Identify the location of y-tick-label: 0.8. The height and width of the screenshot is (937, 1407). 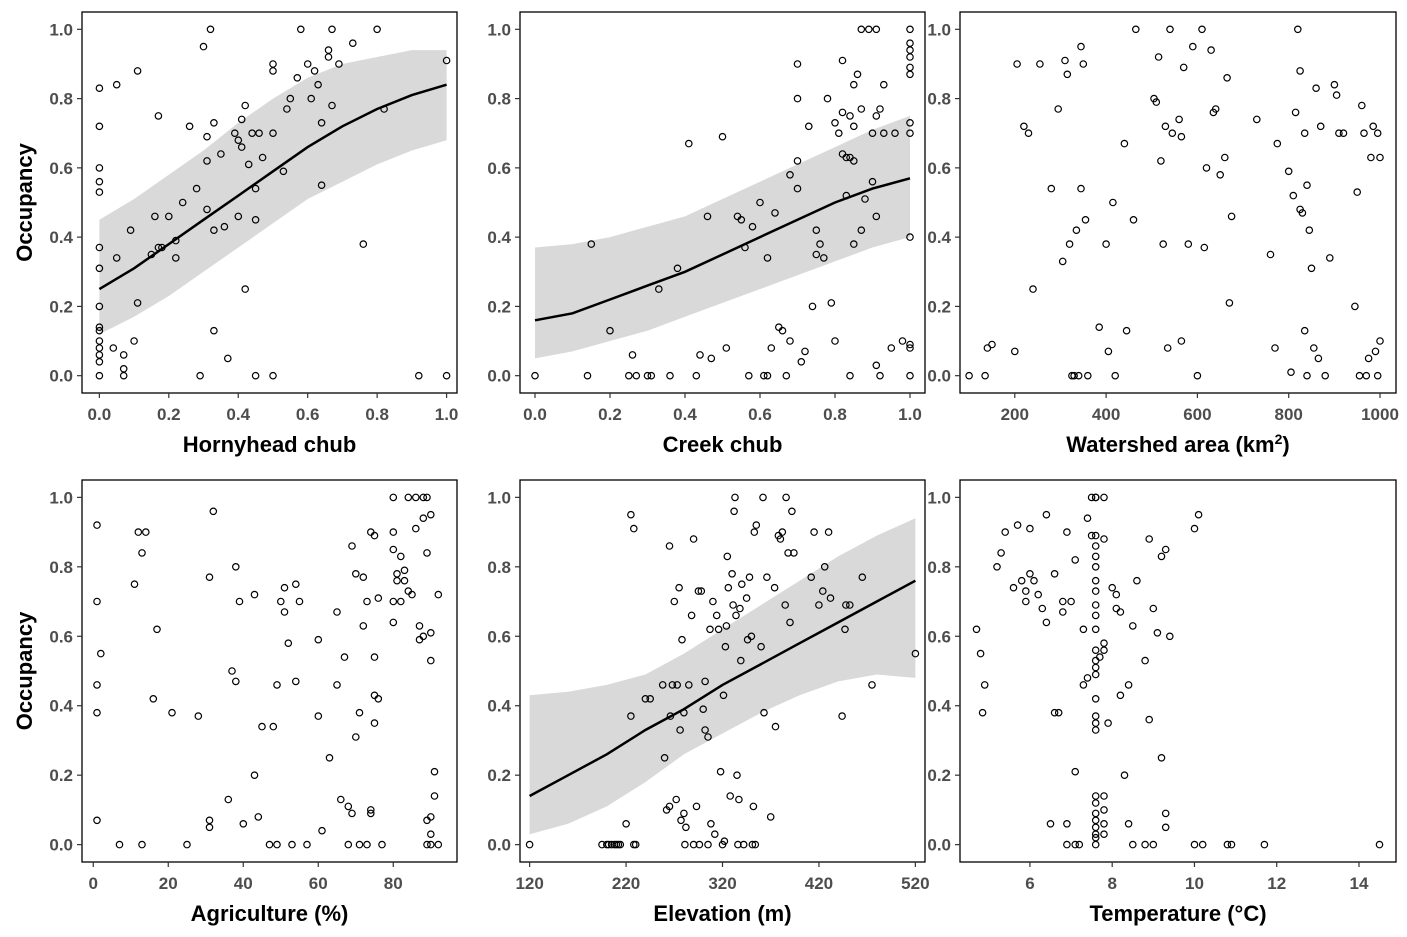
(939, 567).